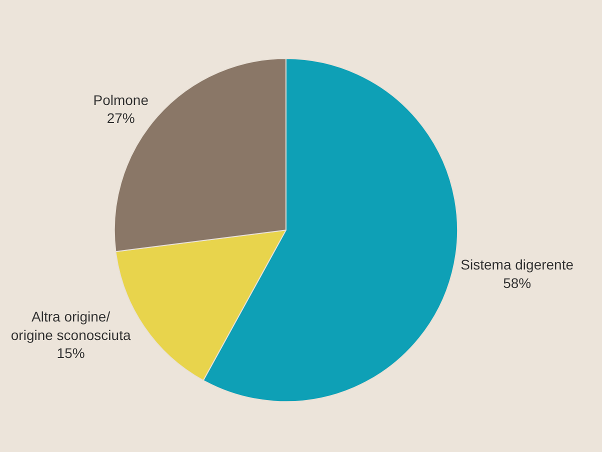 Image resolution: width=602 pixels, height=452 pixels. I want to click on slice-label: Altra origine/ origine sconosciuta, so click(70, 325).